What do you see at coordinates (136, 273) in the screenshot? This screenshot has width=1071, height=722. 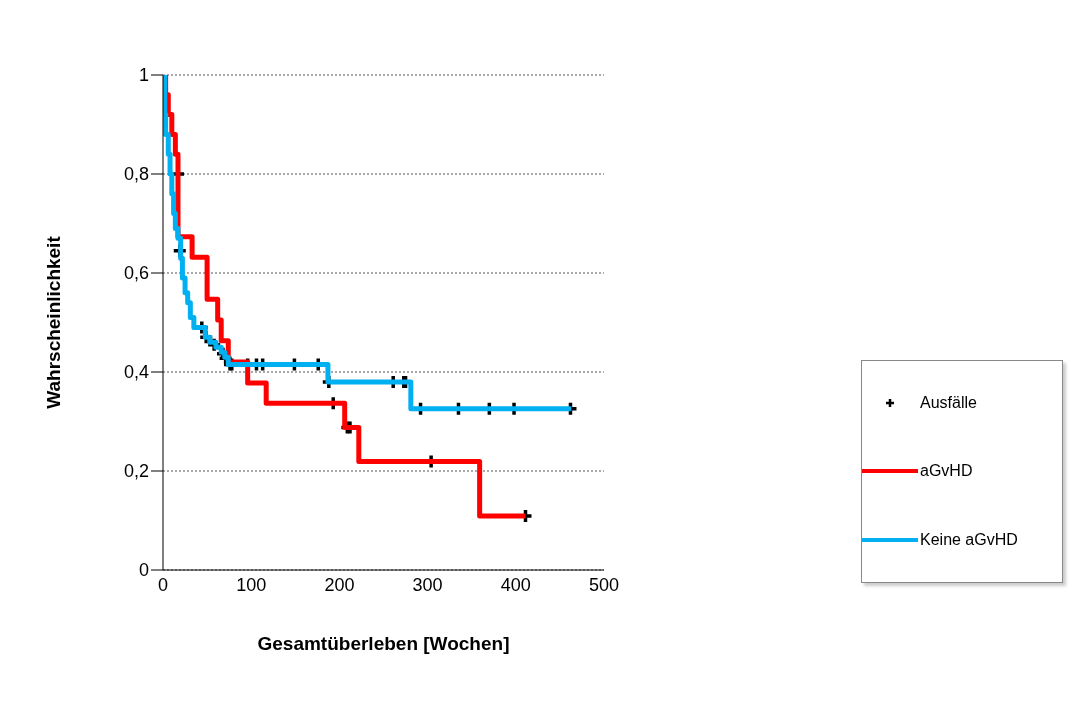 I see `y-tick-label: 0,6` at bounding box center [136, 273].